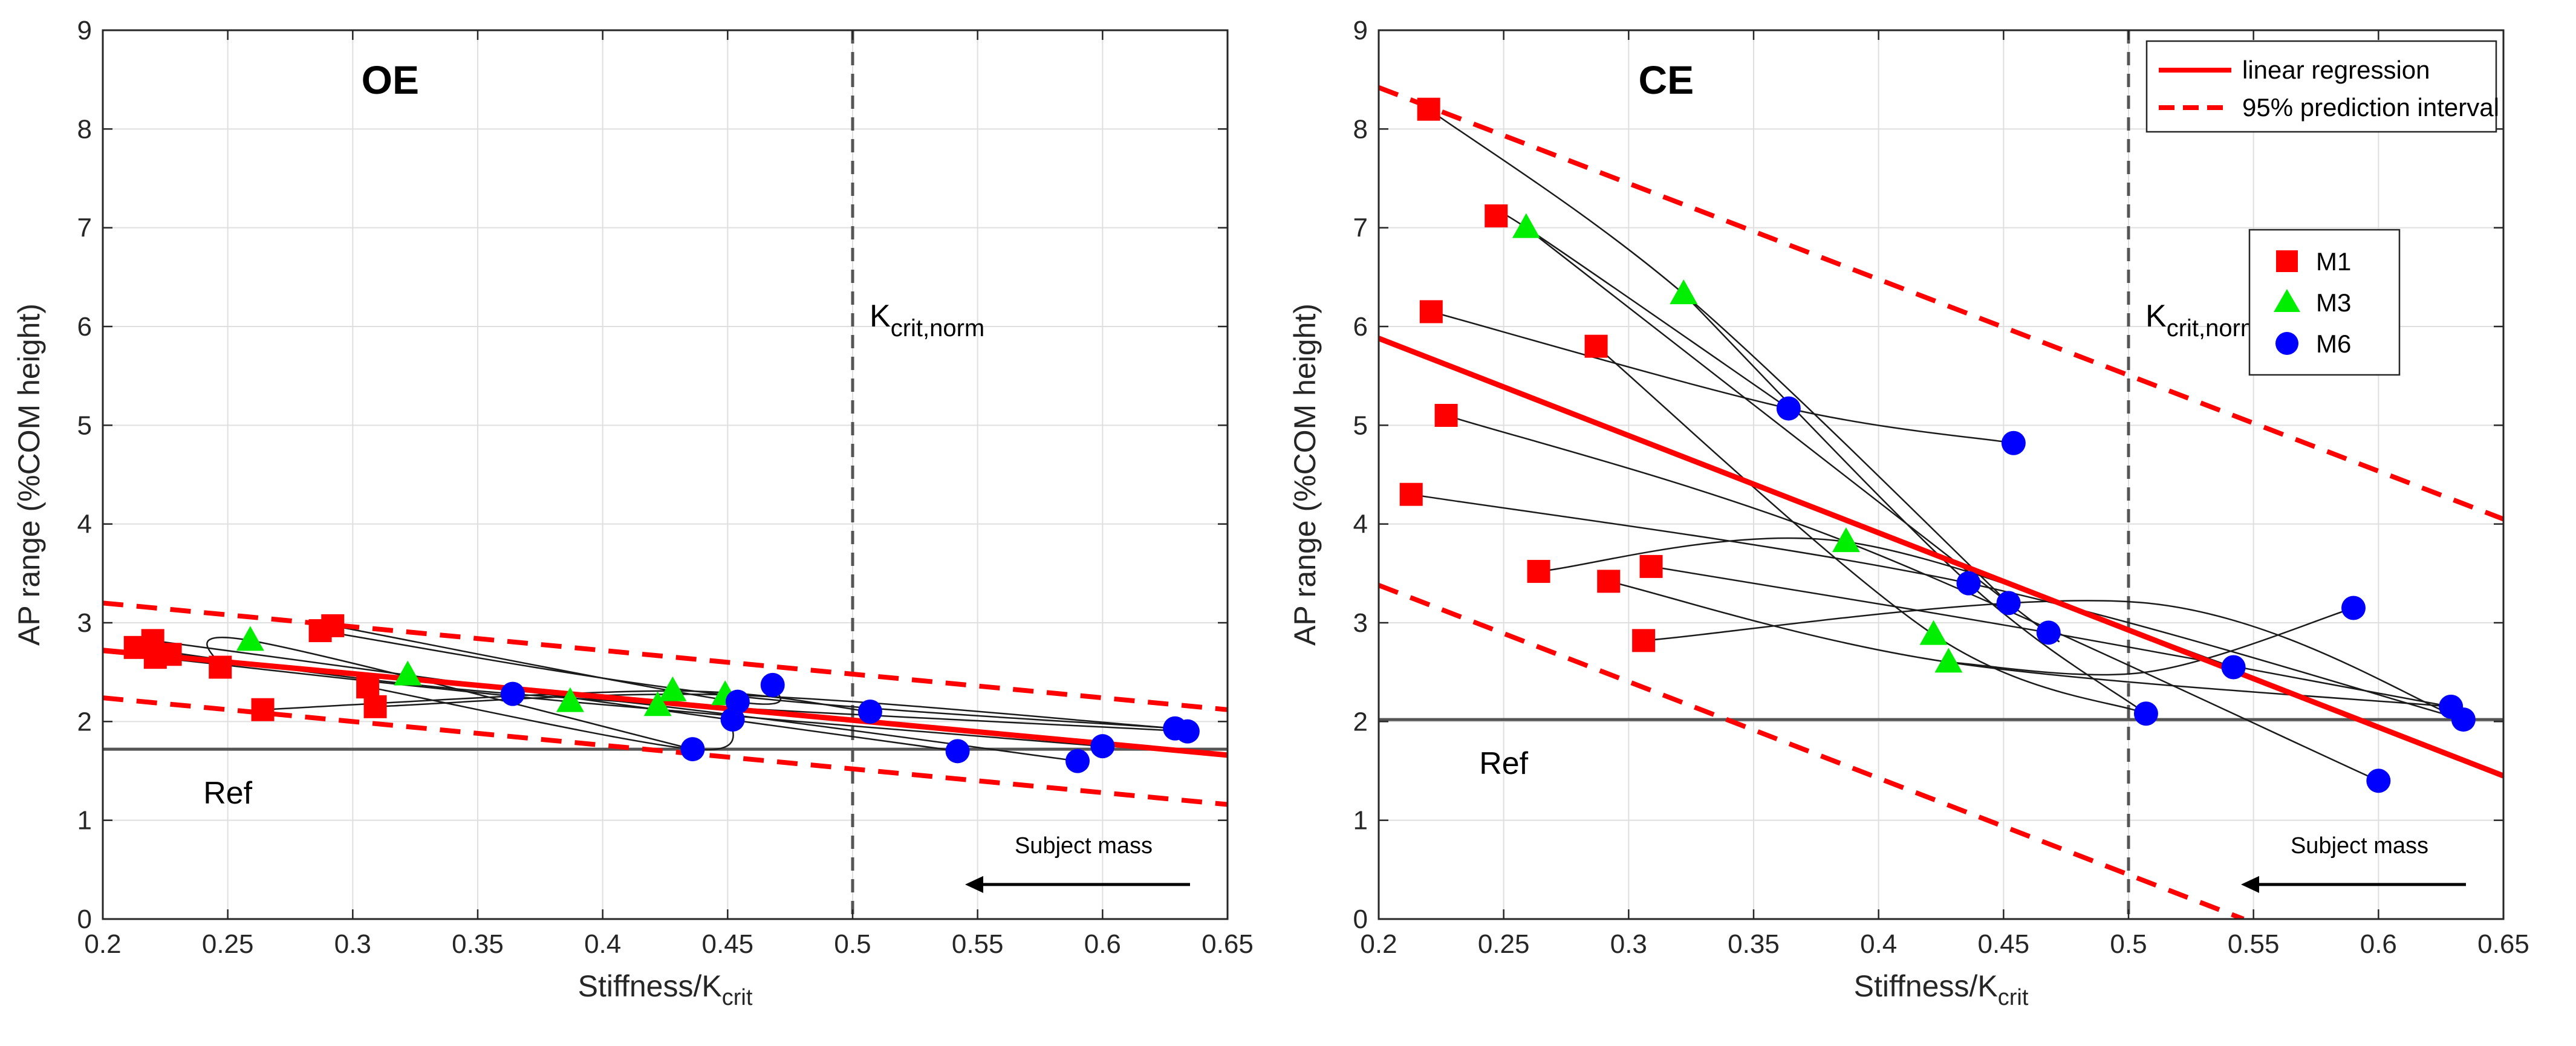 This screenshot has width=2576, height=1046. I want to click on legend-series-label: M3, so click(2334, 302).